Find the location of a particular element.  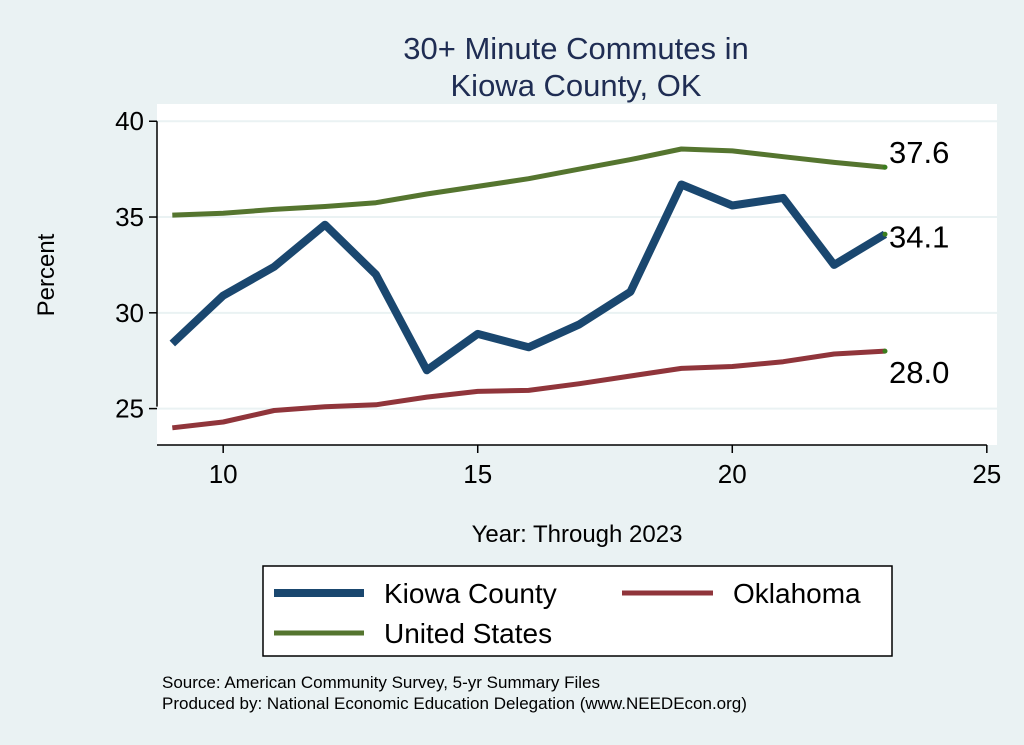

end-point-oklahoma is located at coordinates (885, 351).